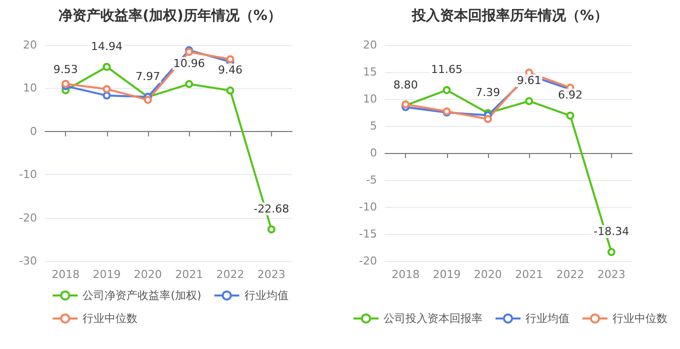 This screenshot has height=349, width=680. What do you see at coordinates (368, 234) in the screenshot?
I see `y-tick-label: -15` at bounding box center [368, 234].